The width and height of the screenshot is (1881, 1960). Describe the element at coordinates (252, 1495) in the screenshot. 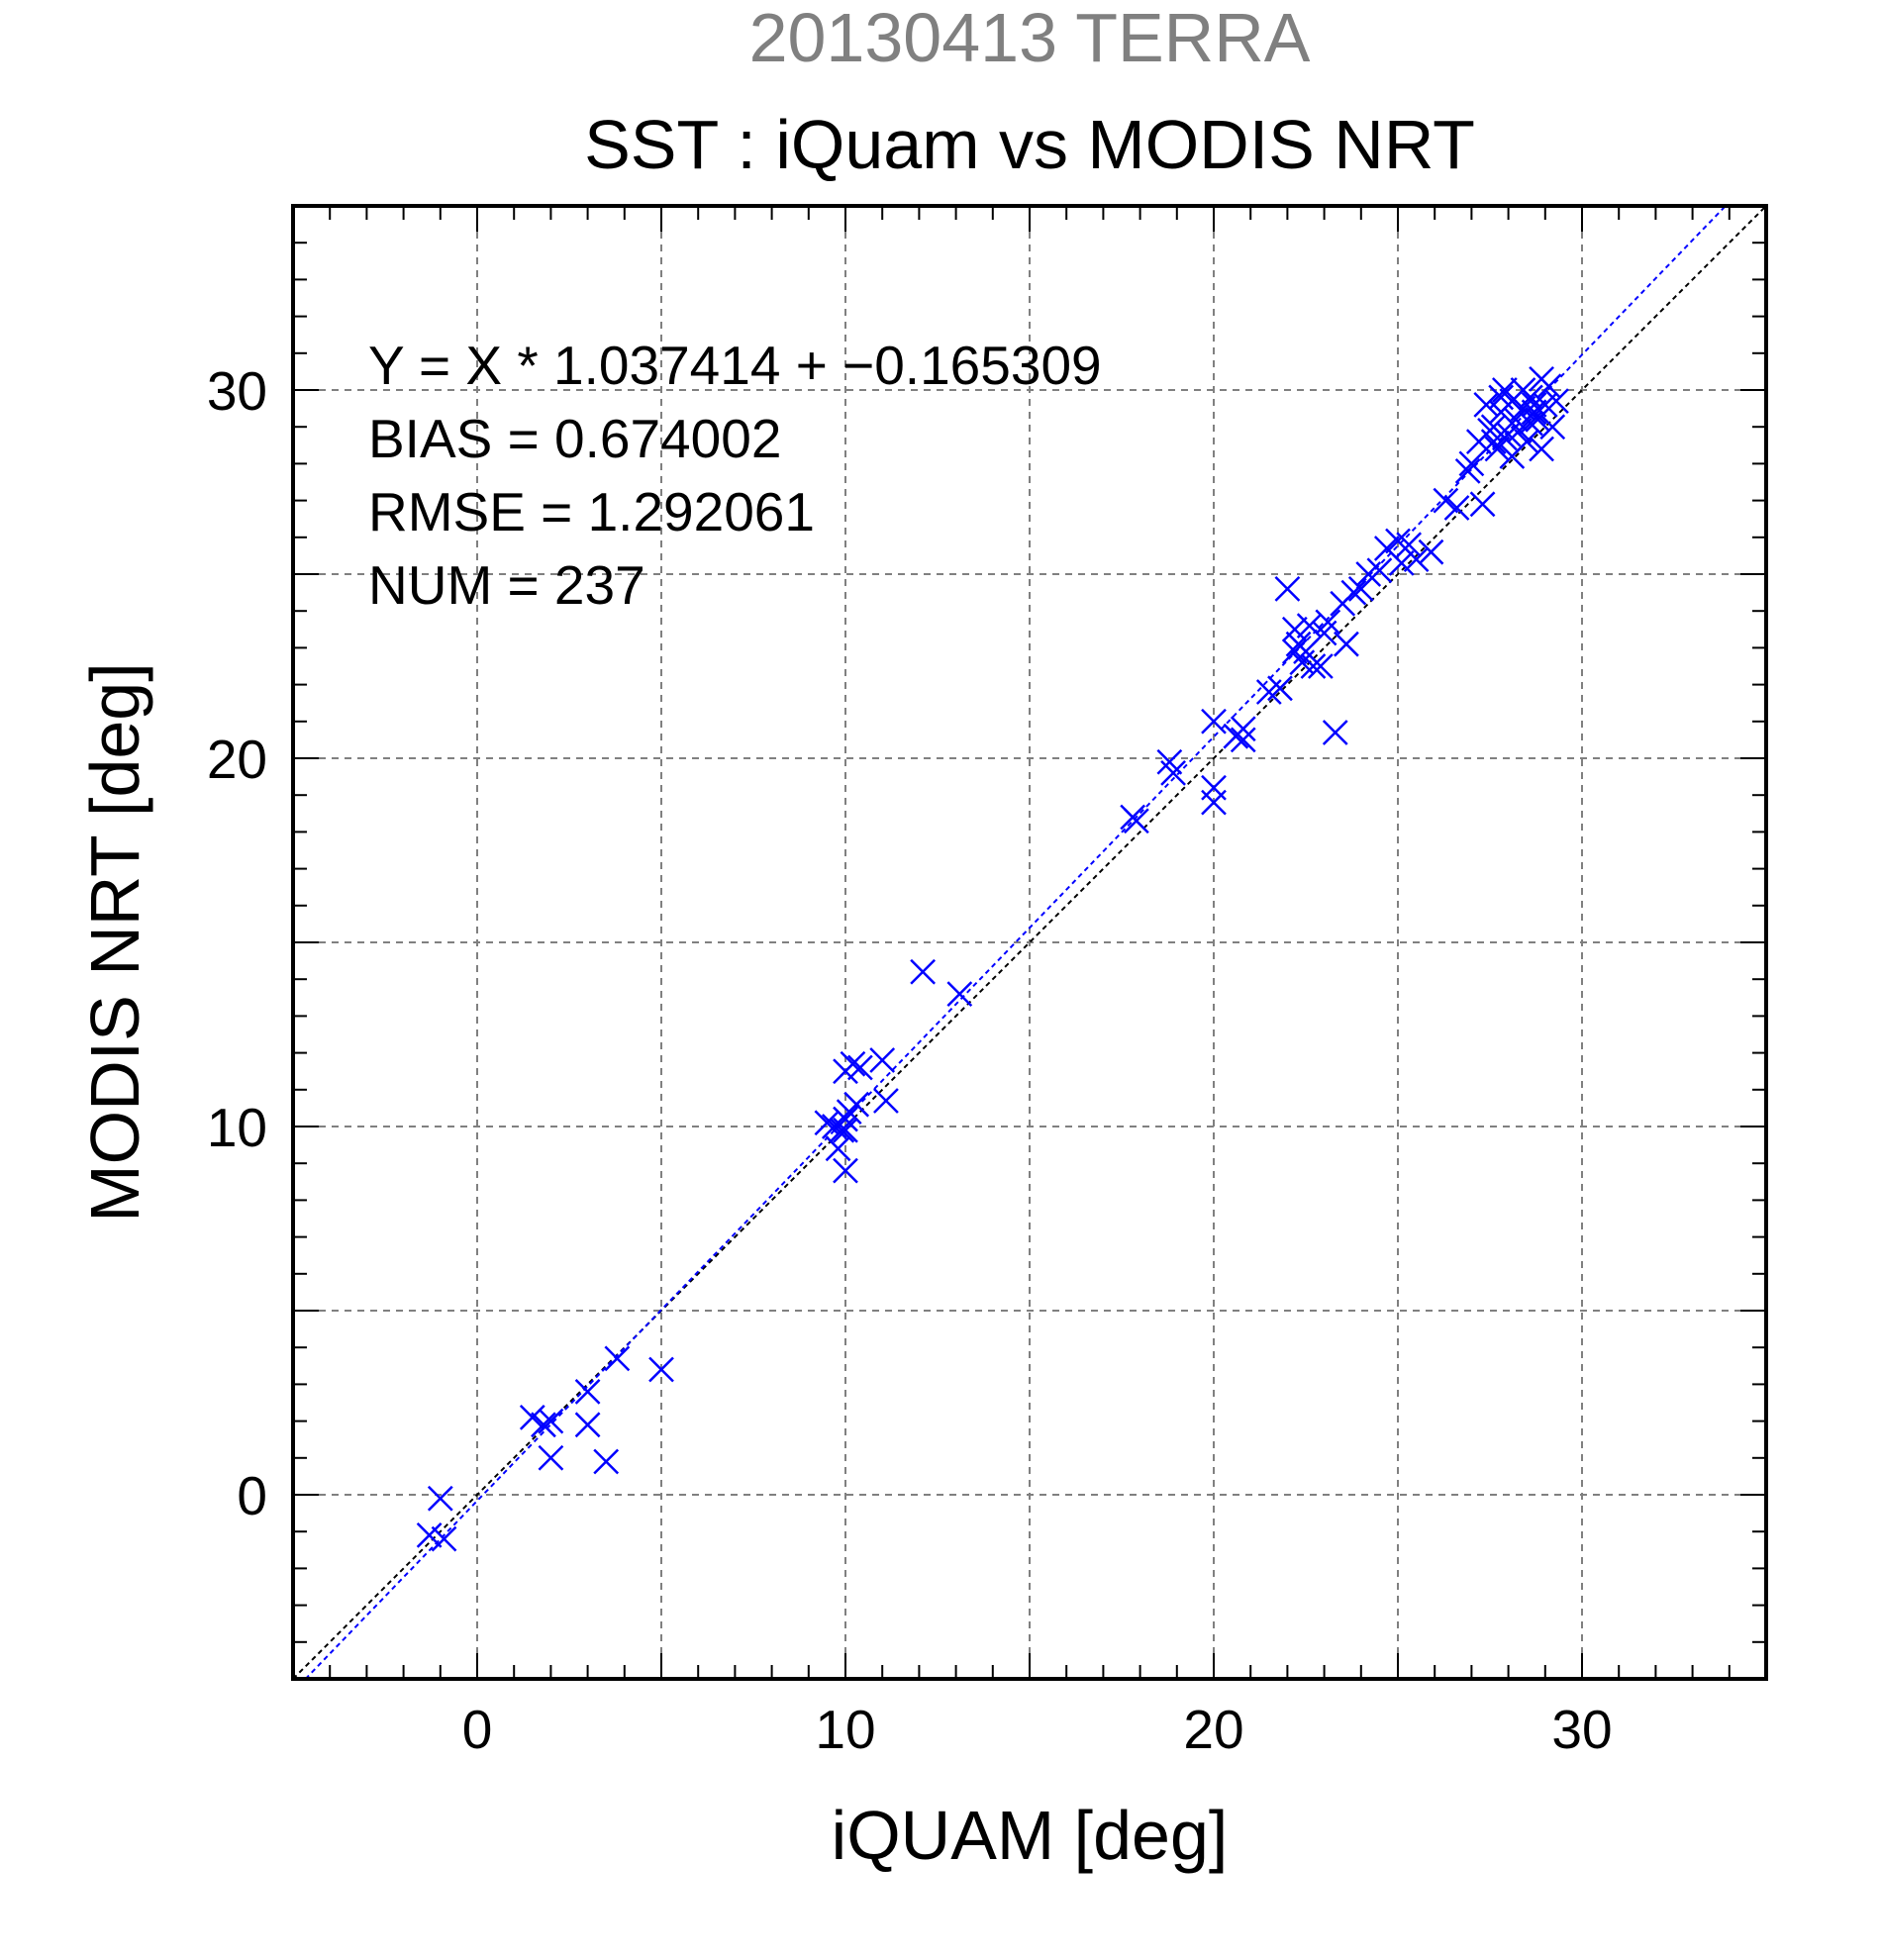

I see `y-tick-label: 0` at that location.